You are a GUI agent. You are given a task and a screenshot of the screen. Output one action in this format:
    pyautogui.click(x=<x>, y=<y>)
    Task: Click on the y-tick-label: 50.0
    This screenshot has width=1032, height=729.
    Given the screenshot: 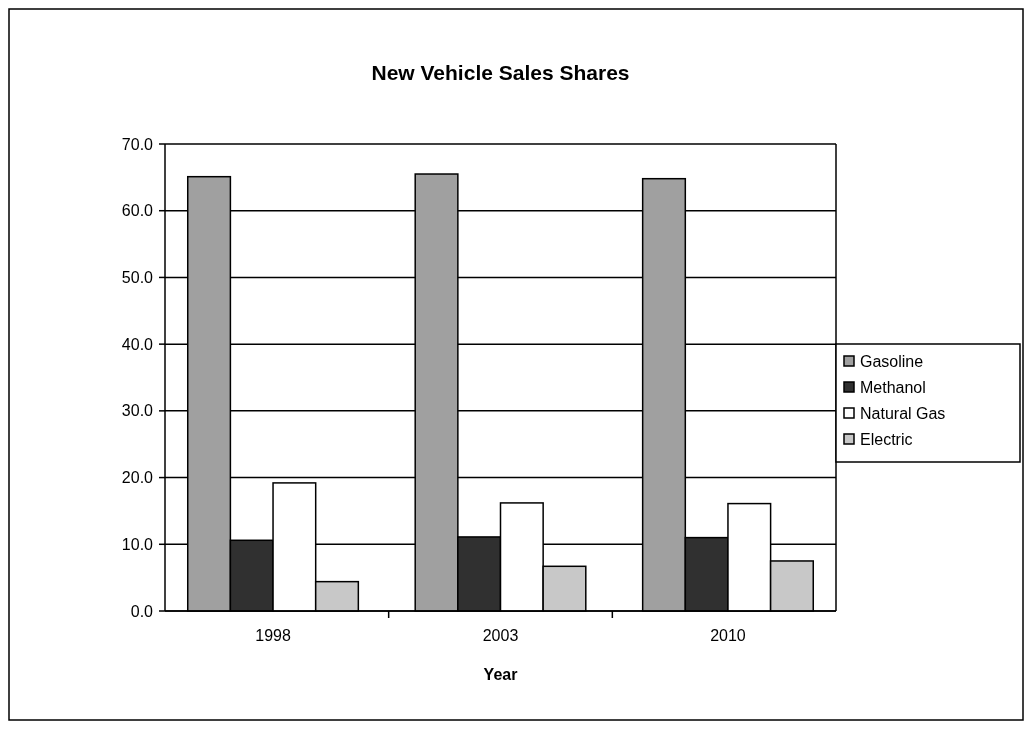 What is the action you would take?
    pyautogui.click(x=137, y=278)
    